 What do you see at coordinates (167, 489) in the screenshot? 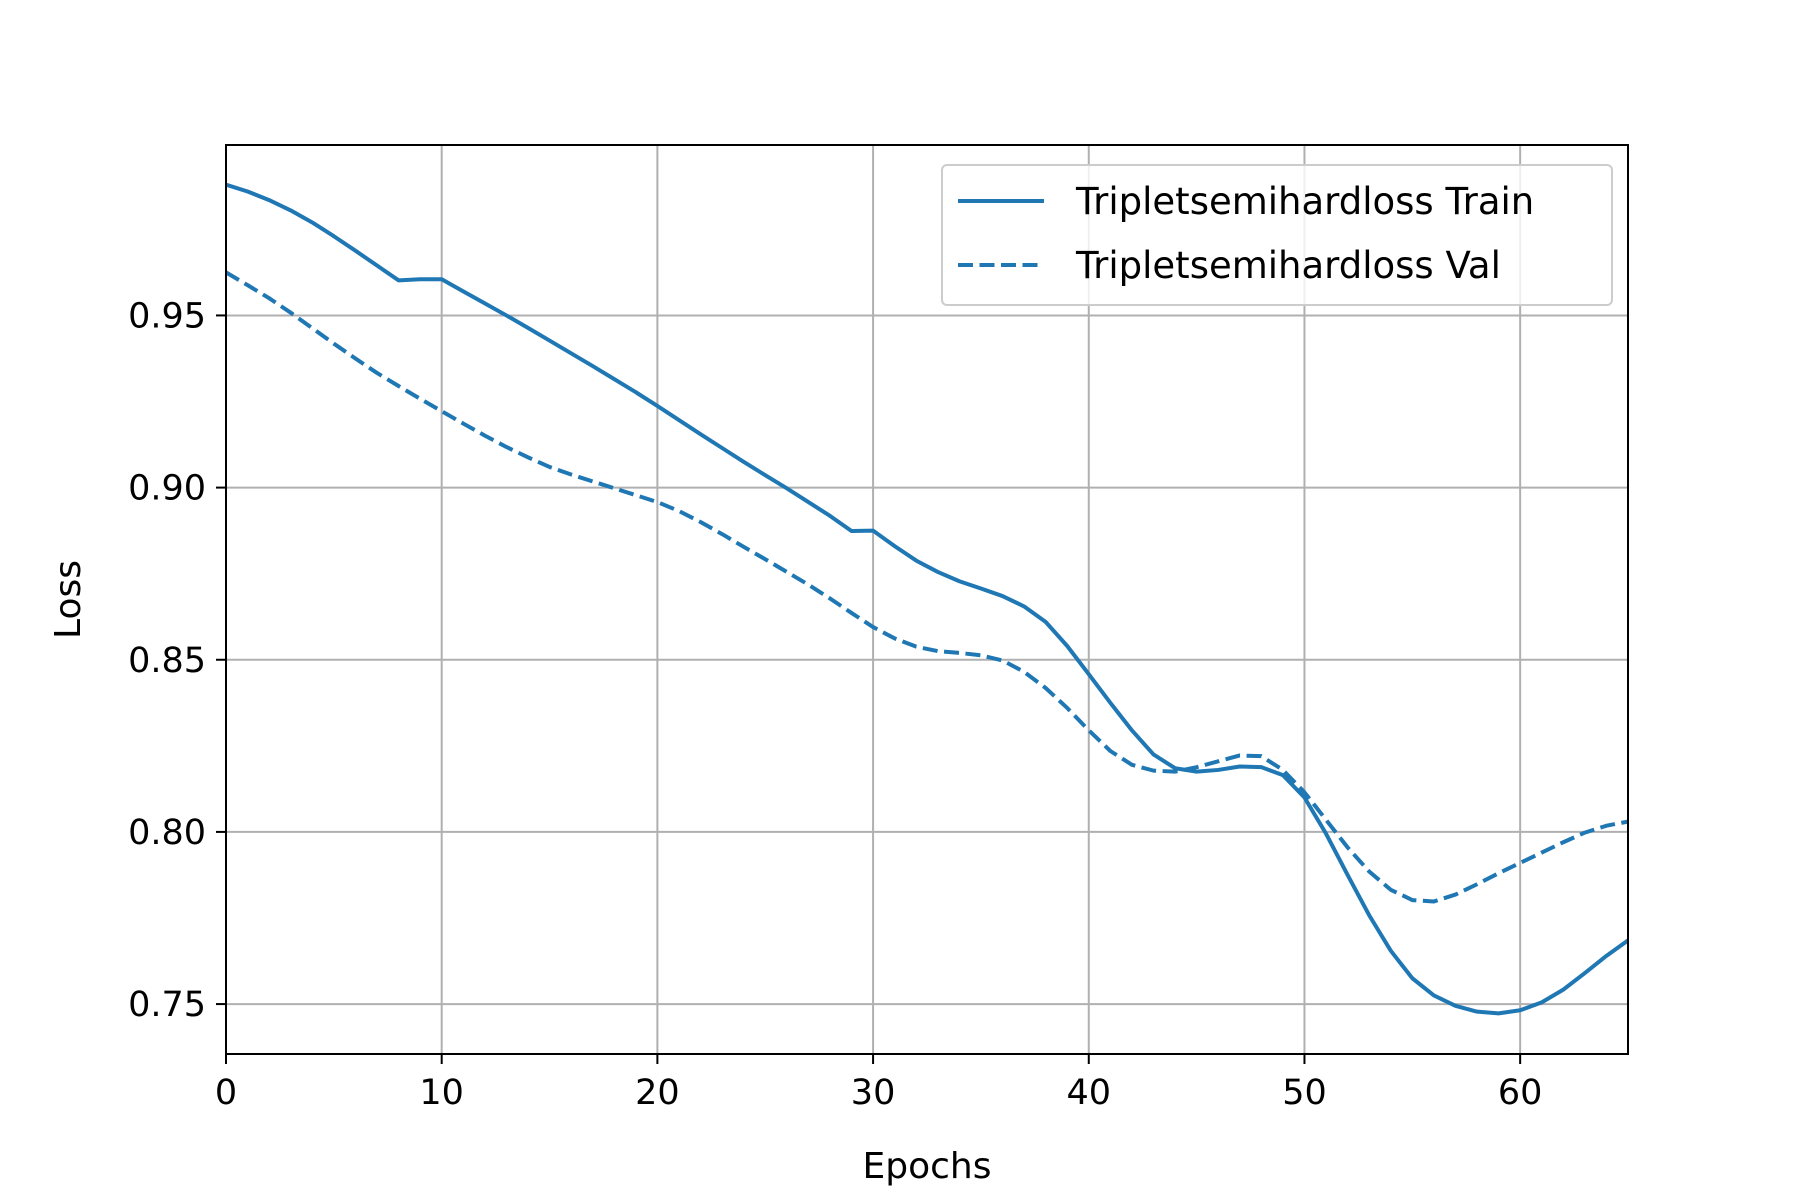
I see `y-tick-label: 0.90` at bounding box center [167, 489].